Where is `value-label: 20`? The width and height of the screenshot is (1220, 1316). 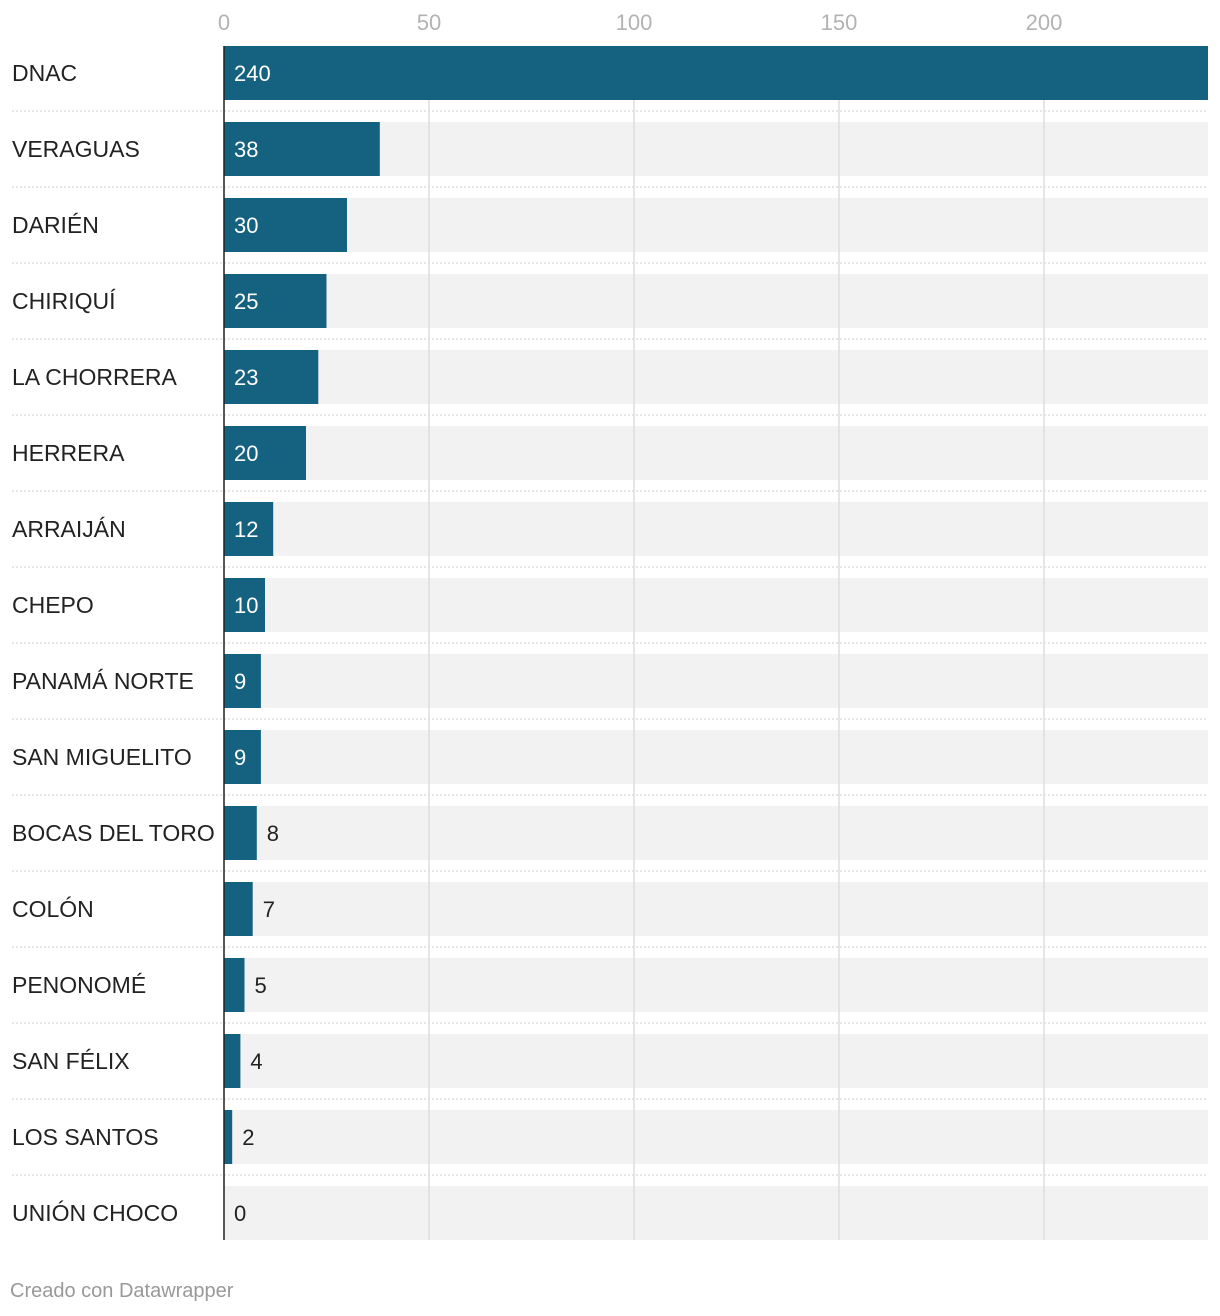
value-label: 20 is located at coordinates (246, 453).